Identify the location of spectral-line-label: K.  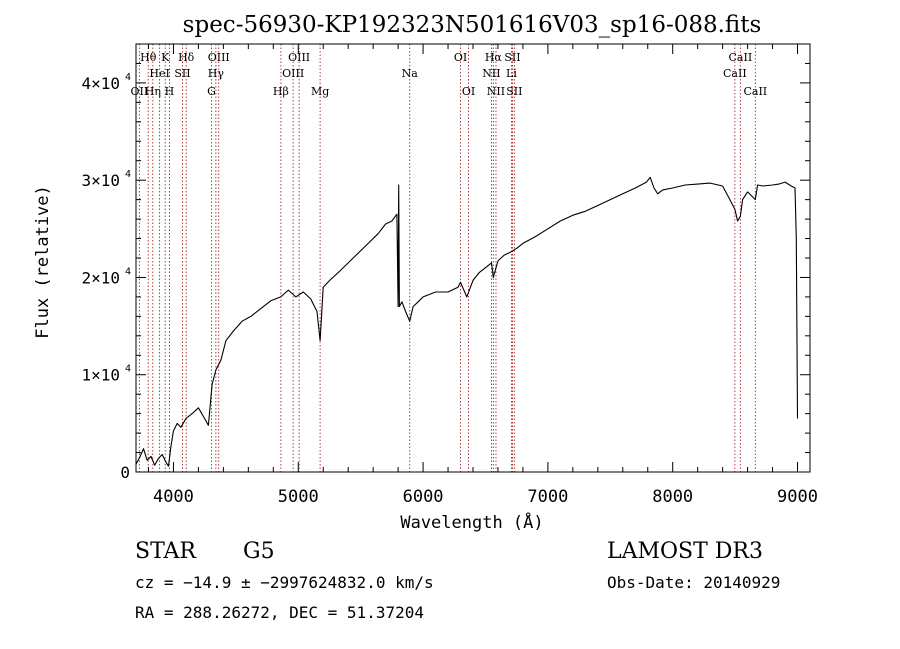
(165, 57).